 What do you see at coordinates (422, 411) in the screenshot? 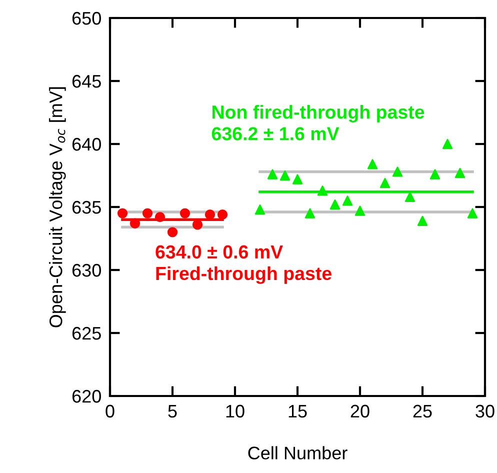
I see `x-tick-label: 25` at bounding box center [422, 411].